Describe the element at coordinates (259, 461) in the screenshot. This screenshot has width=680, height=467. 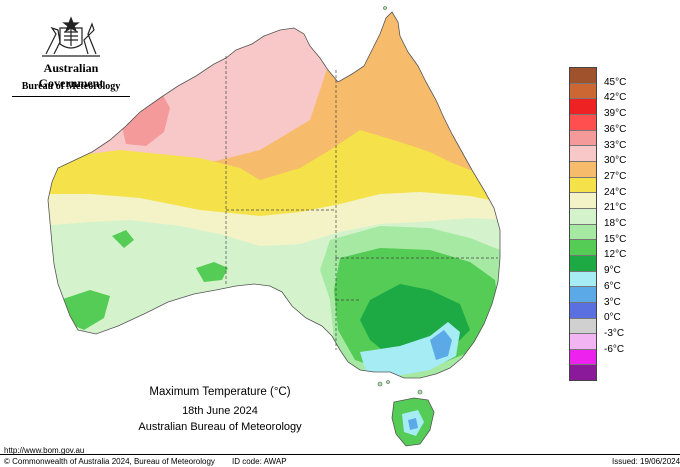
I see `id-code: ID code: AWAP` at that location.